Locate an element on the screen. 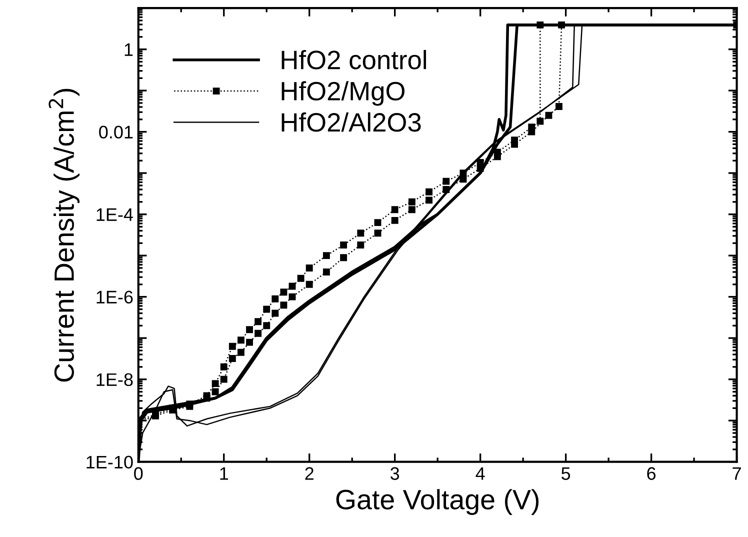 This screenshot has width=748, height=537. y-axis-title: Current Density (A/cm$^{2}$) is located at coordinates (64, 235).